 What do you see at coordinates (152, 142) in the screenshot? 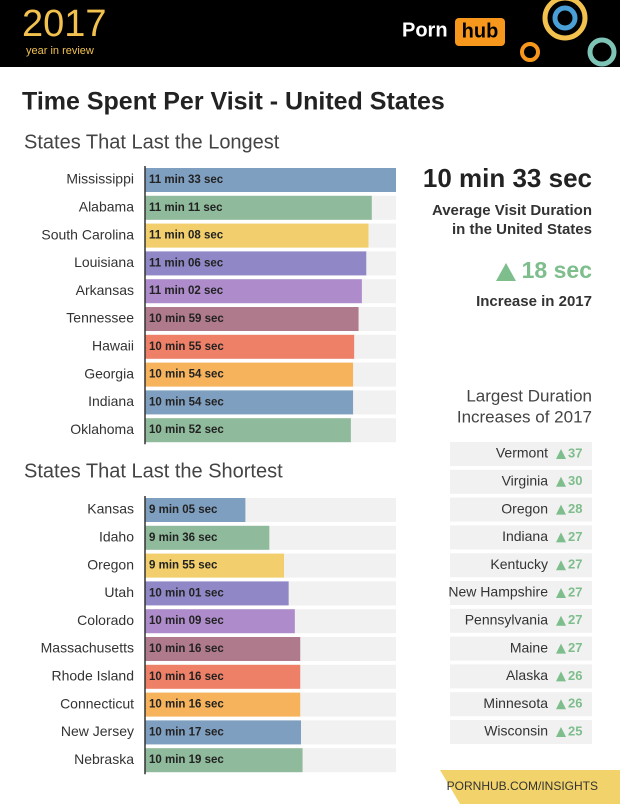
I see `chart-title: States That Last the Longest` at bounding box center [152, 142].